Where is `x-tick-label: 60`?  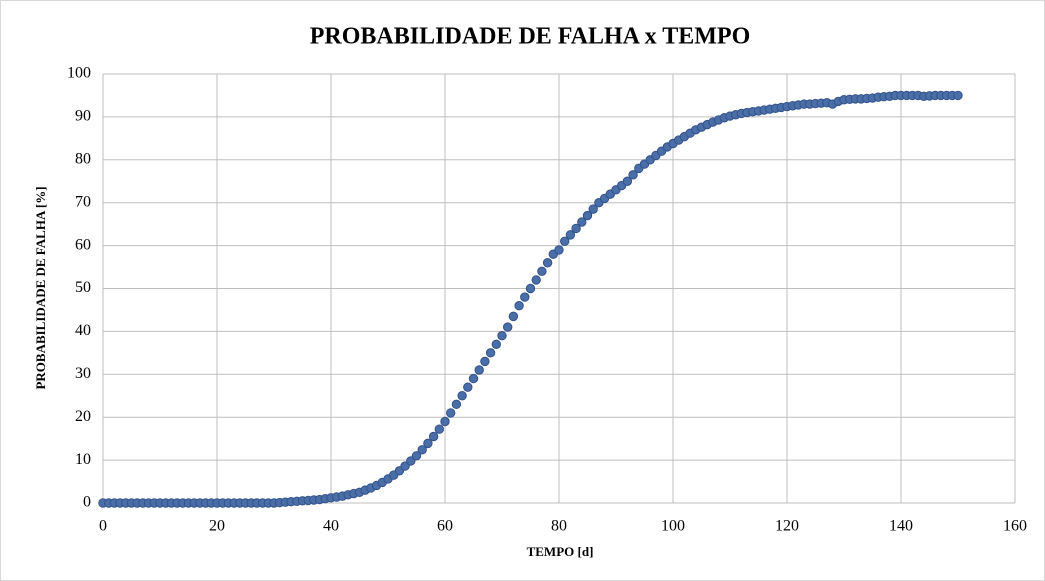
x-tick-label: 60 is located at coordinates (445, 526).